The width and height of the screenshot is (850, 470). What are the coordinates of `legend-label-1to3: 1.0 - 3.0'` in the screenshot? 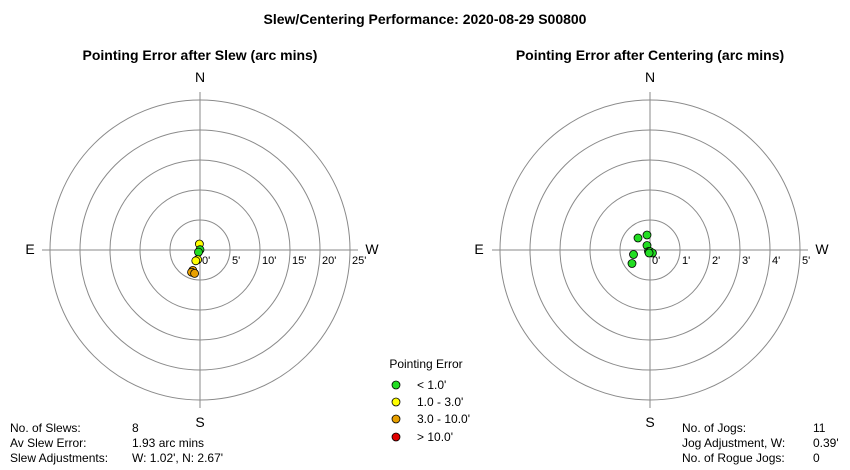 It's located at (440, 402).